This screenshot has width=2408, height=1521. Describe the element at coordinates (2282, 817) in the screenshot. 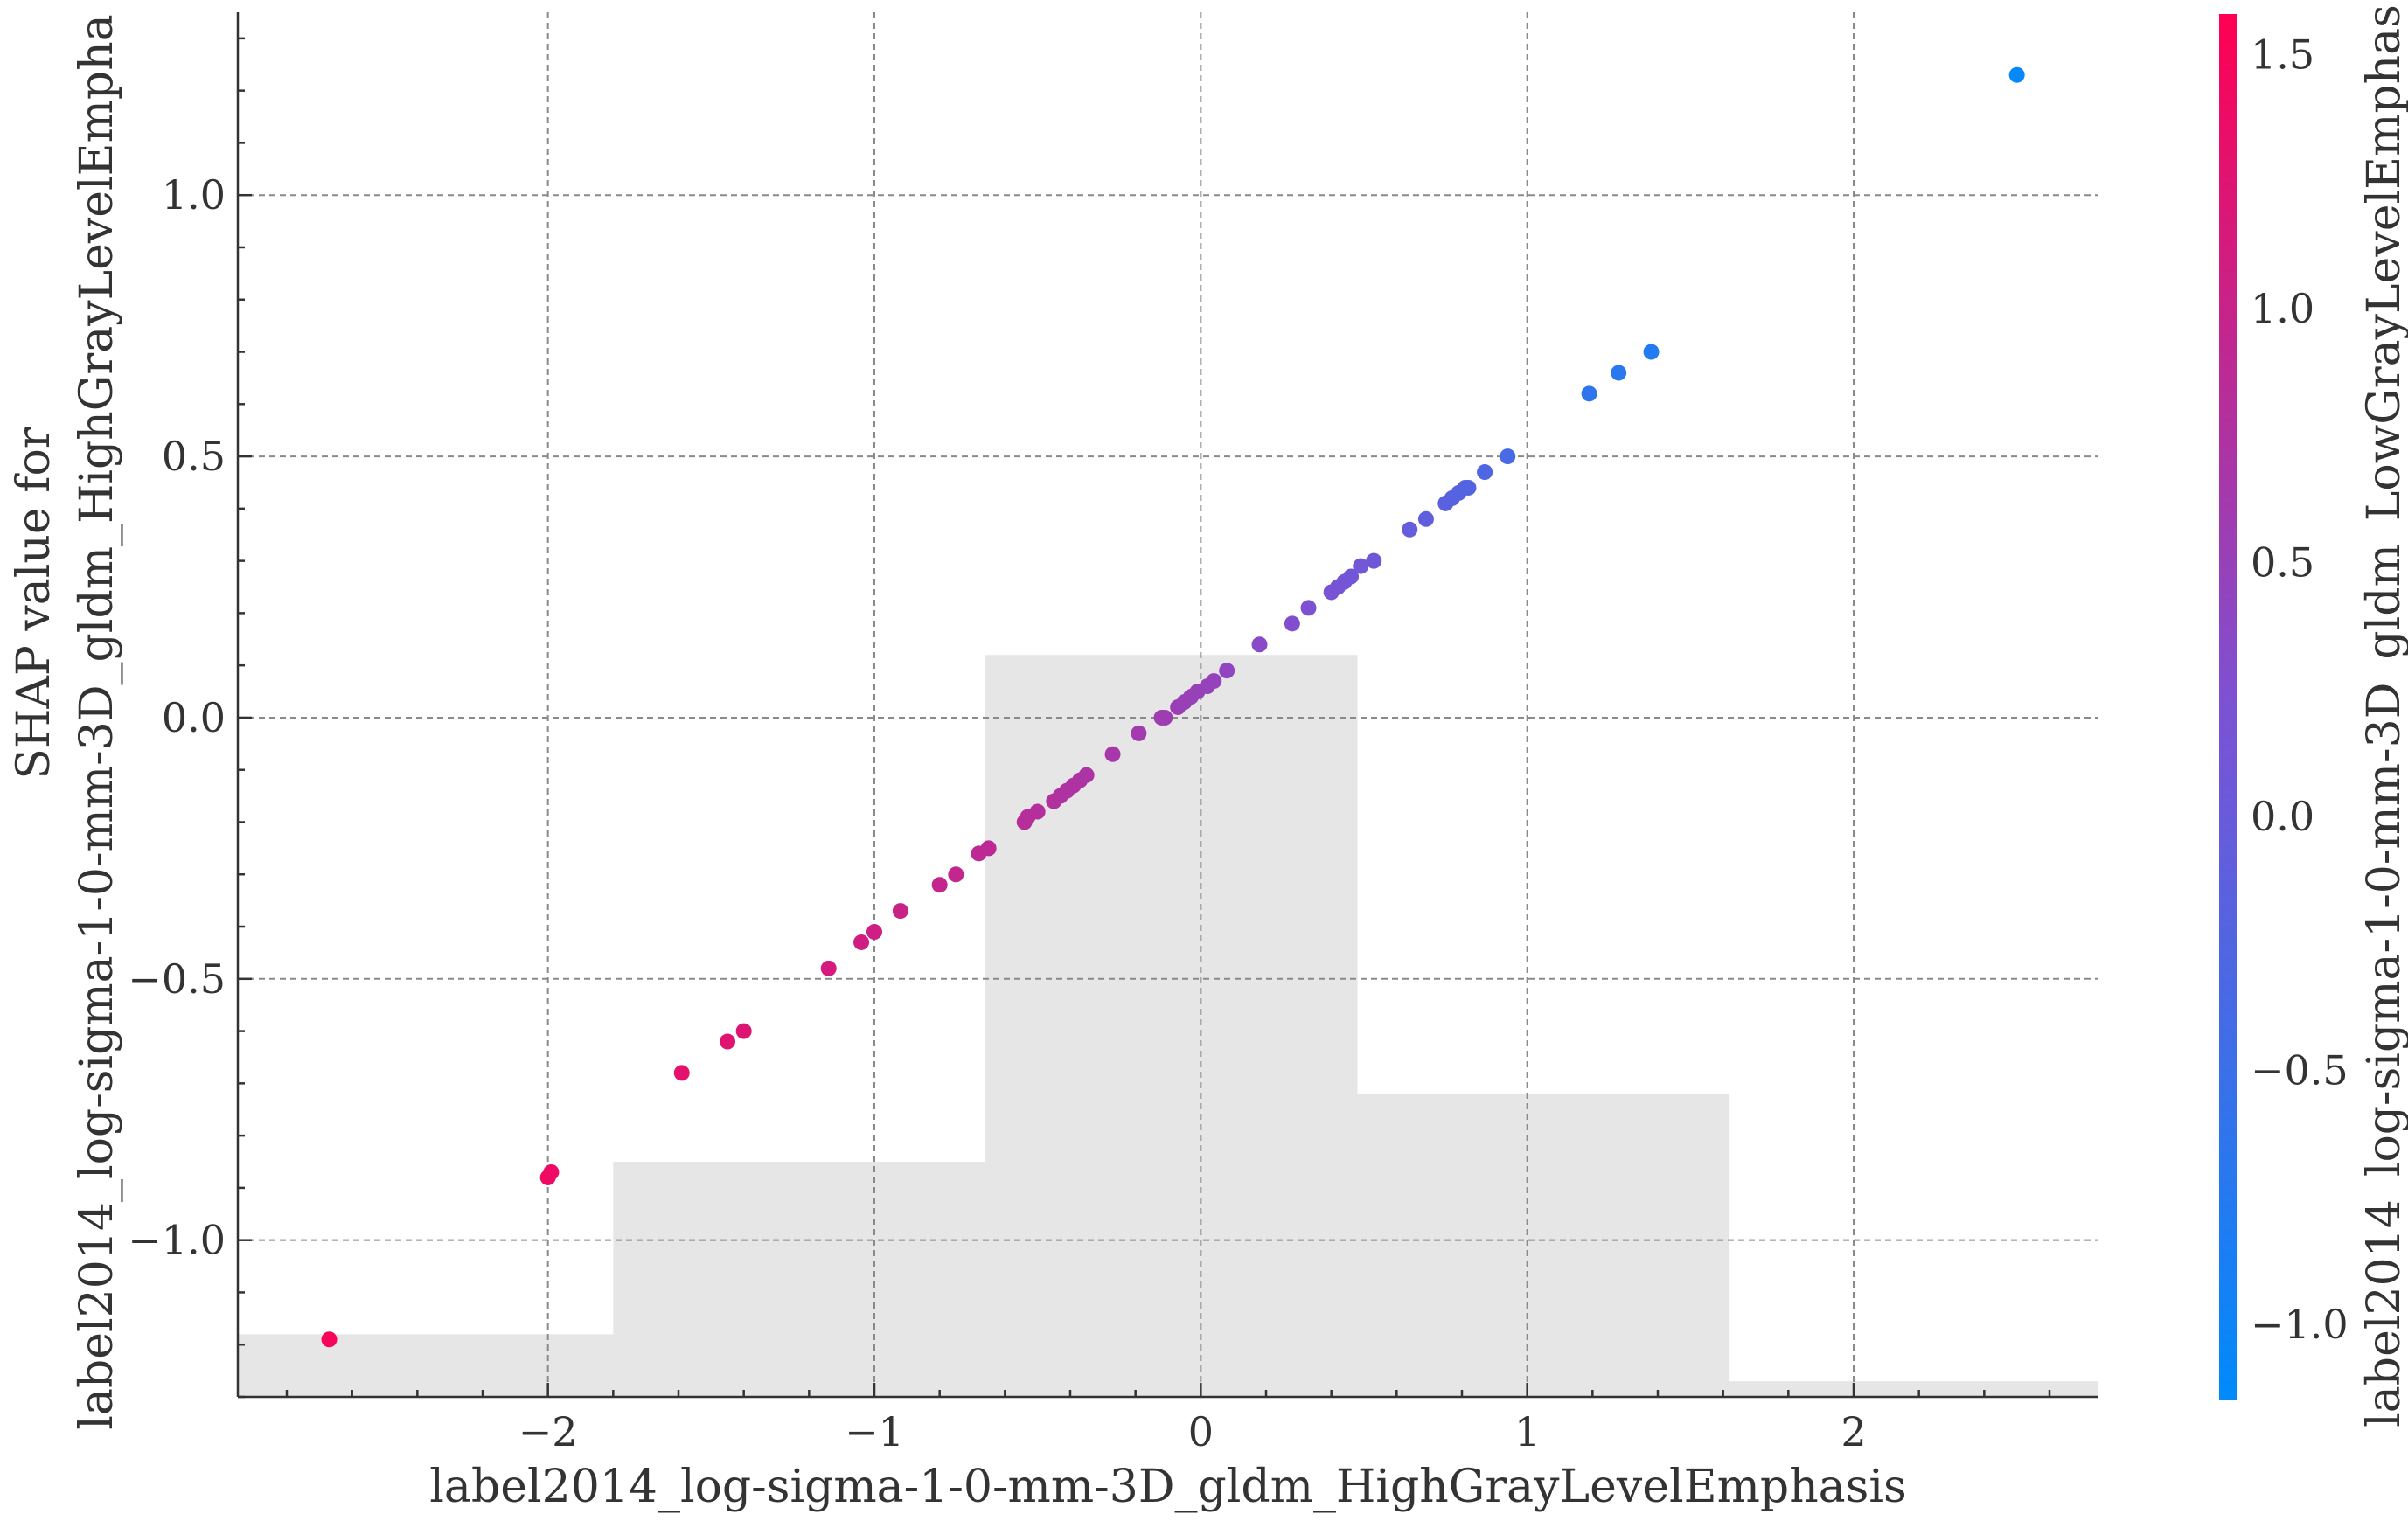

I see `colorbar-tick-label-2: 0.0` at that location.